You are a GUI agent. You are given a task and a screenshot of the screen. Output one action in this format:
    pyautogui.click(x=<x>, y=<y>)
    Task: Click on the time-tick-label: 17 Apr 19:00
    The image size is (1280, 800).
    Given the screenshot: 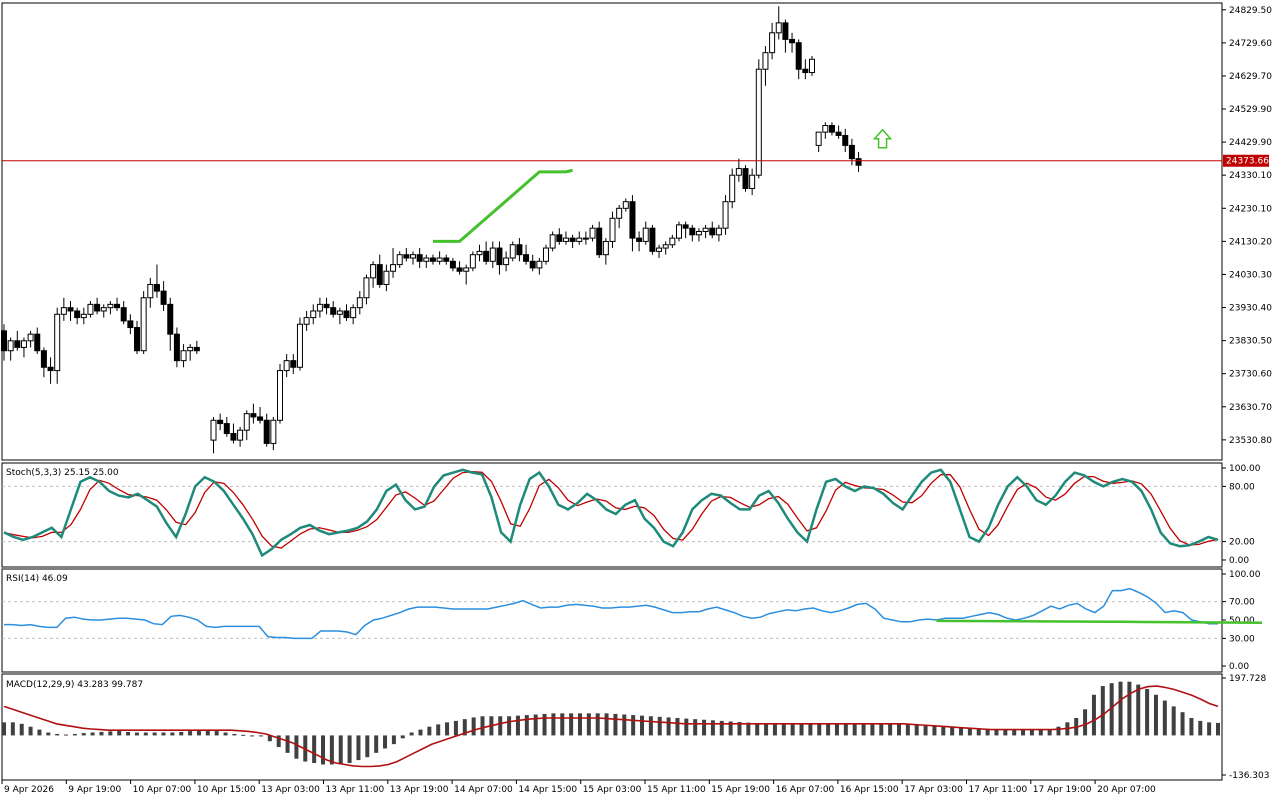 What is the action you would take?
    pyautogui.click(x=1062, y=790)
    